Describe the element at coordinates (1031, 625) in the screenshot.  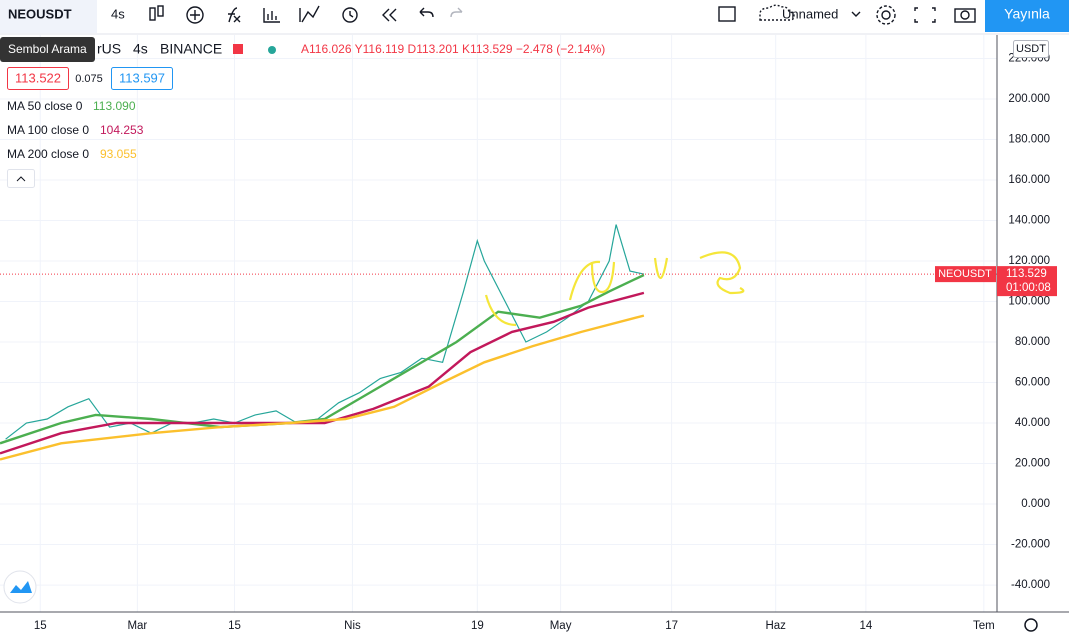
I see `settings-icon` at that location.